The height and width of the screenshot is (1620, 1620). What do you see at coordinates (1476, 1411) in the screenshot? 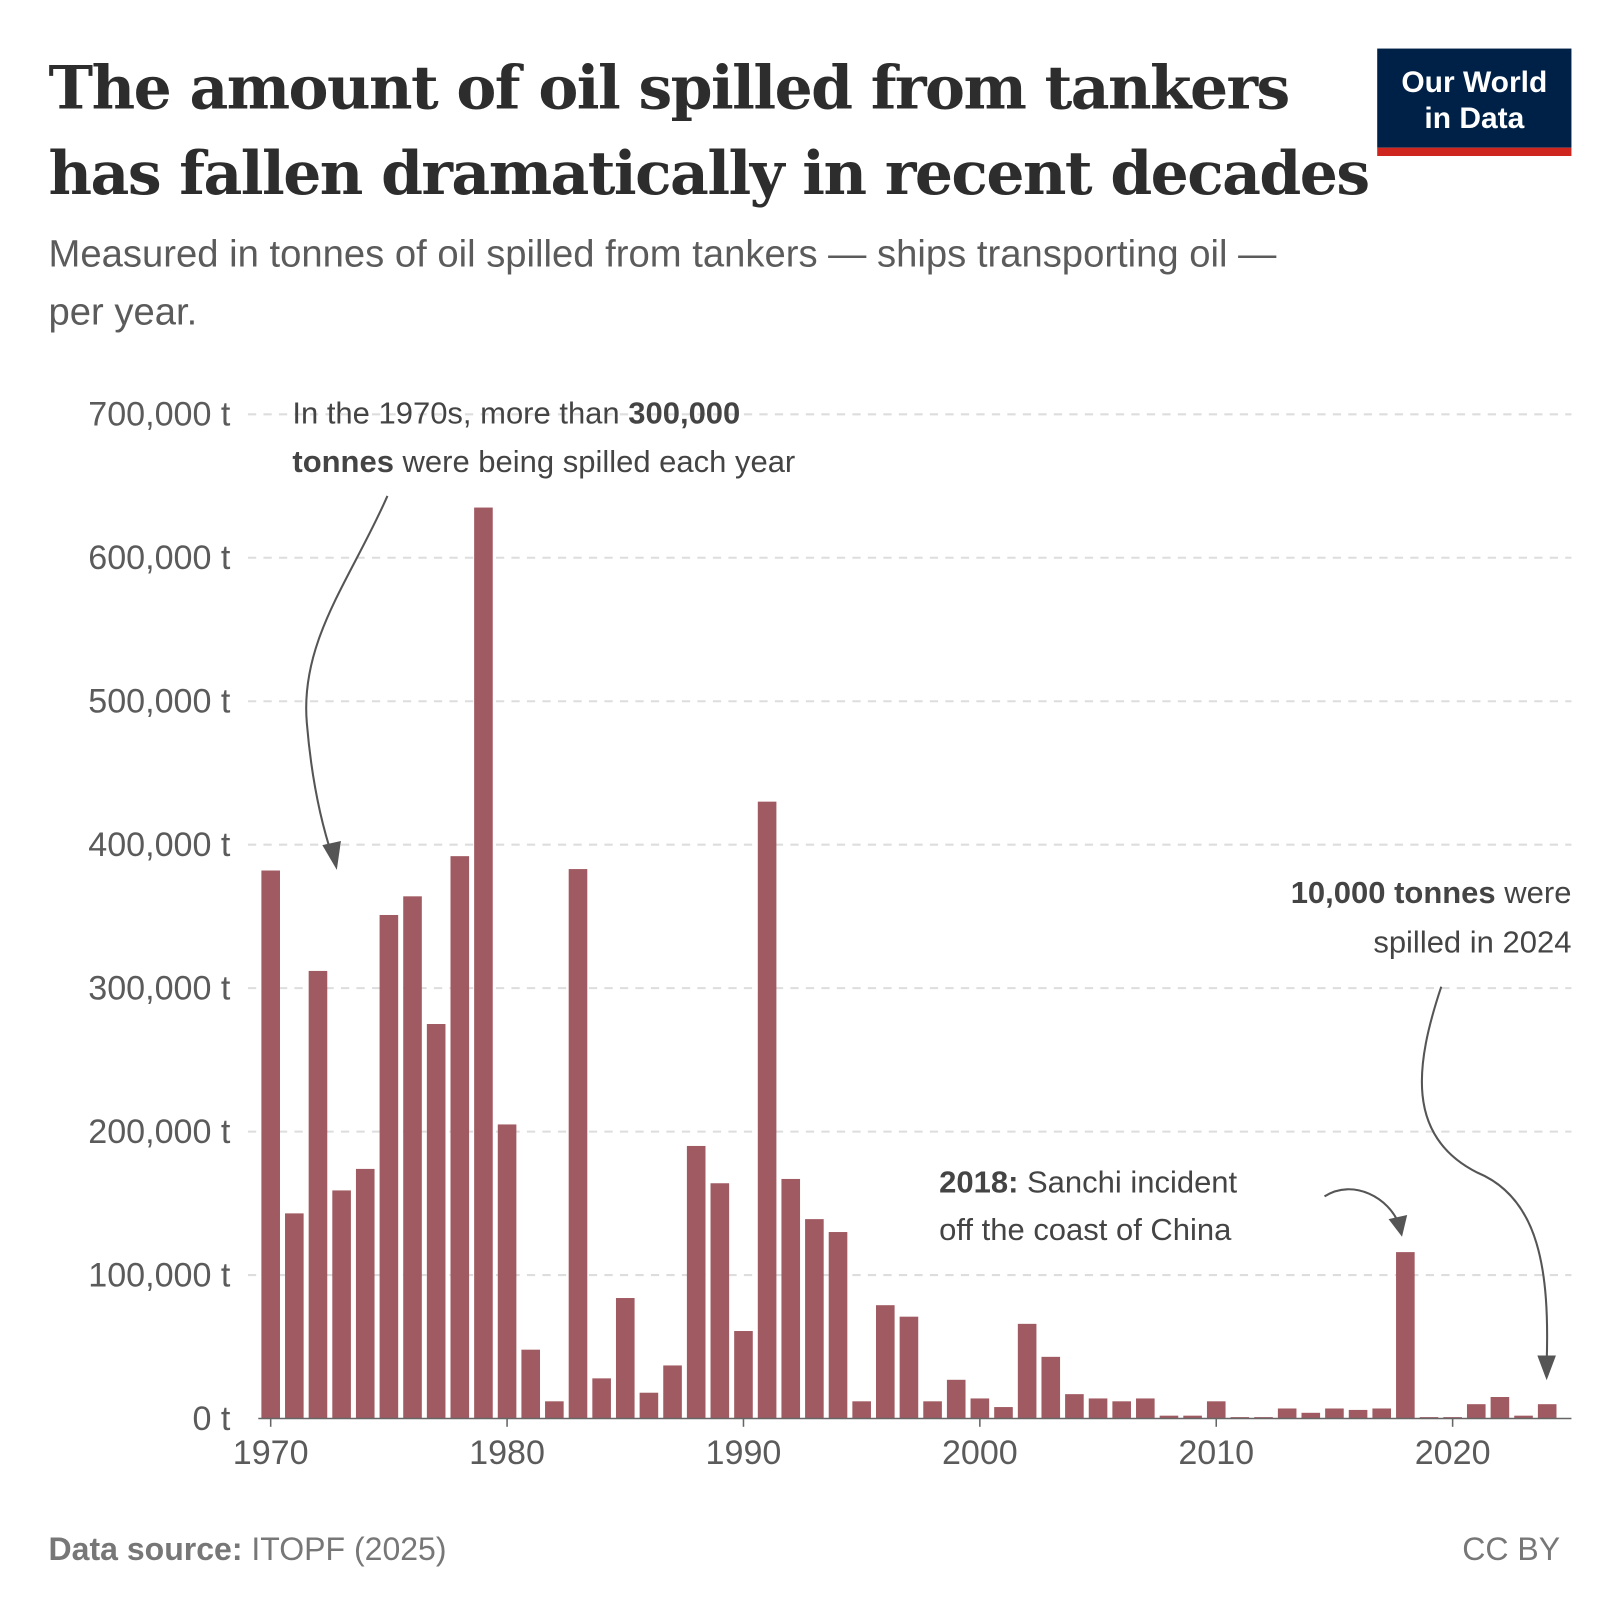
I see `bar-2021` at bounding box center [1476, 1411].